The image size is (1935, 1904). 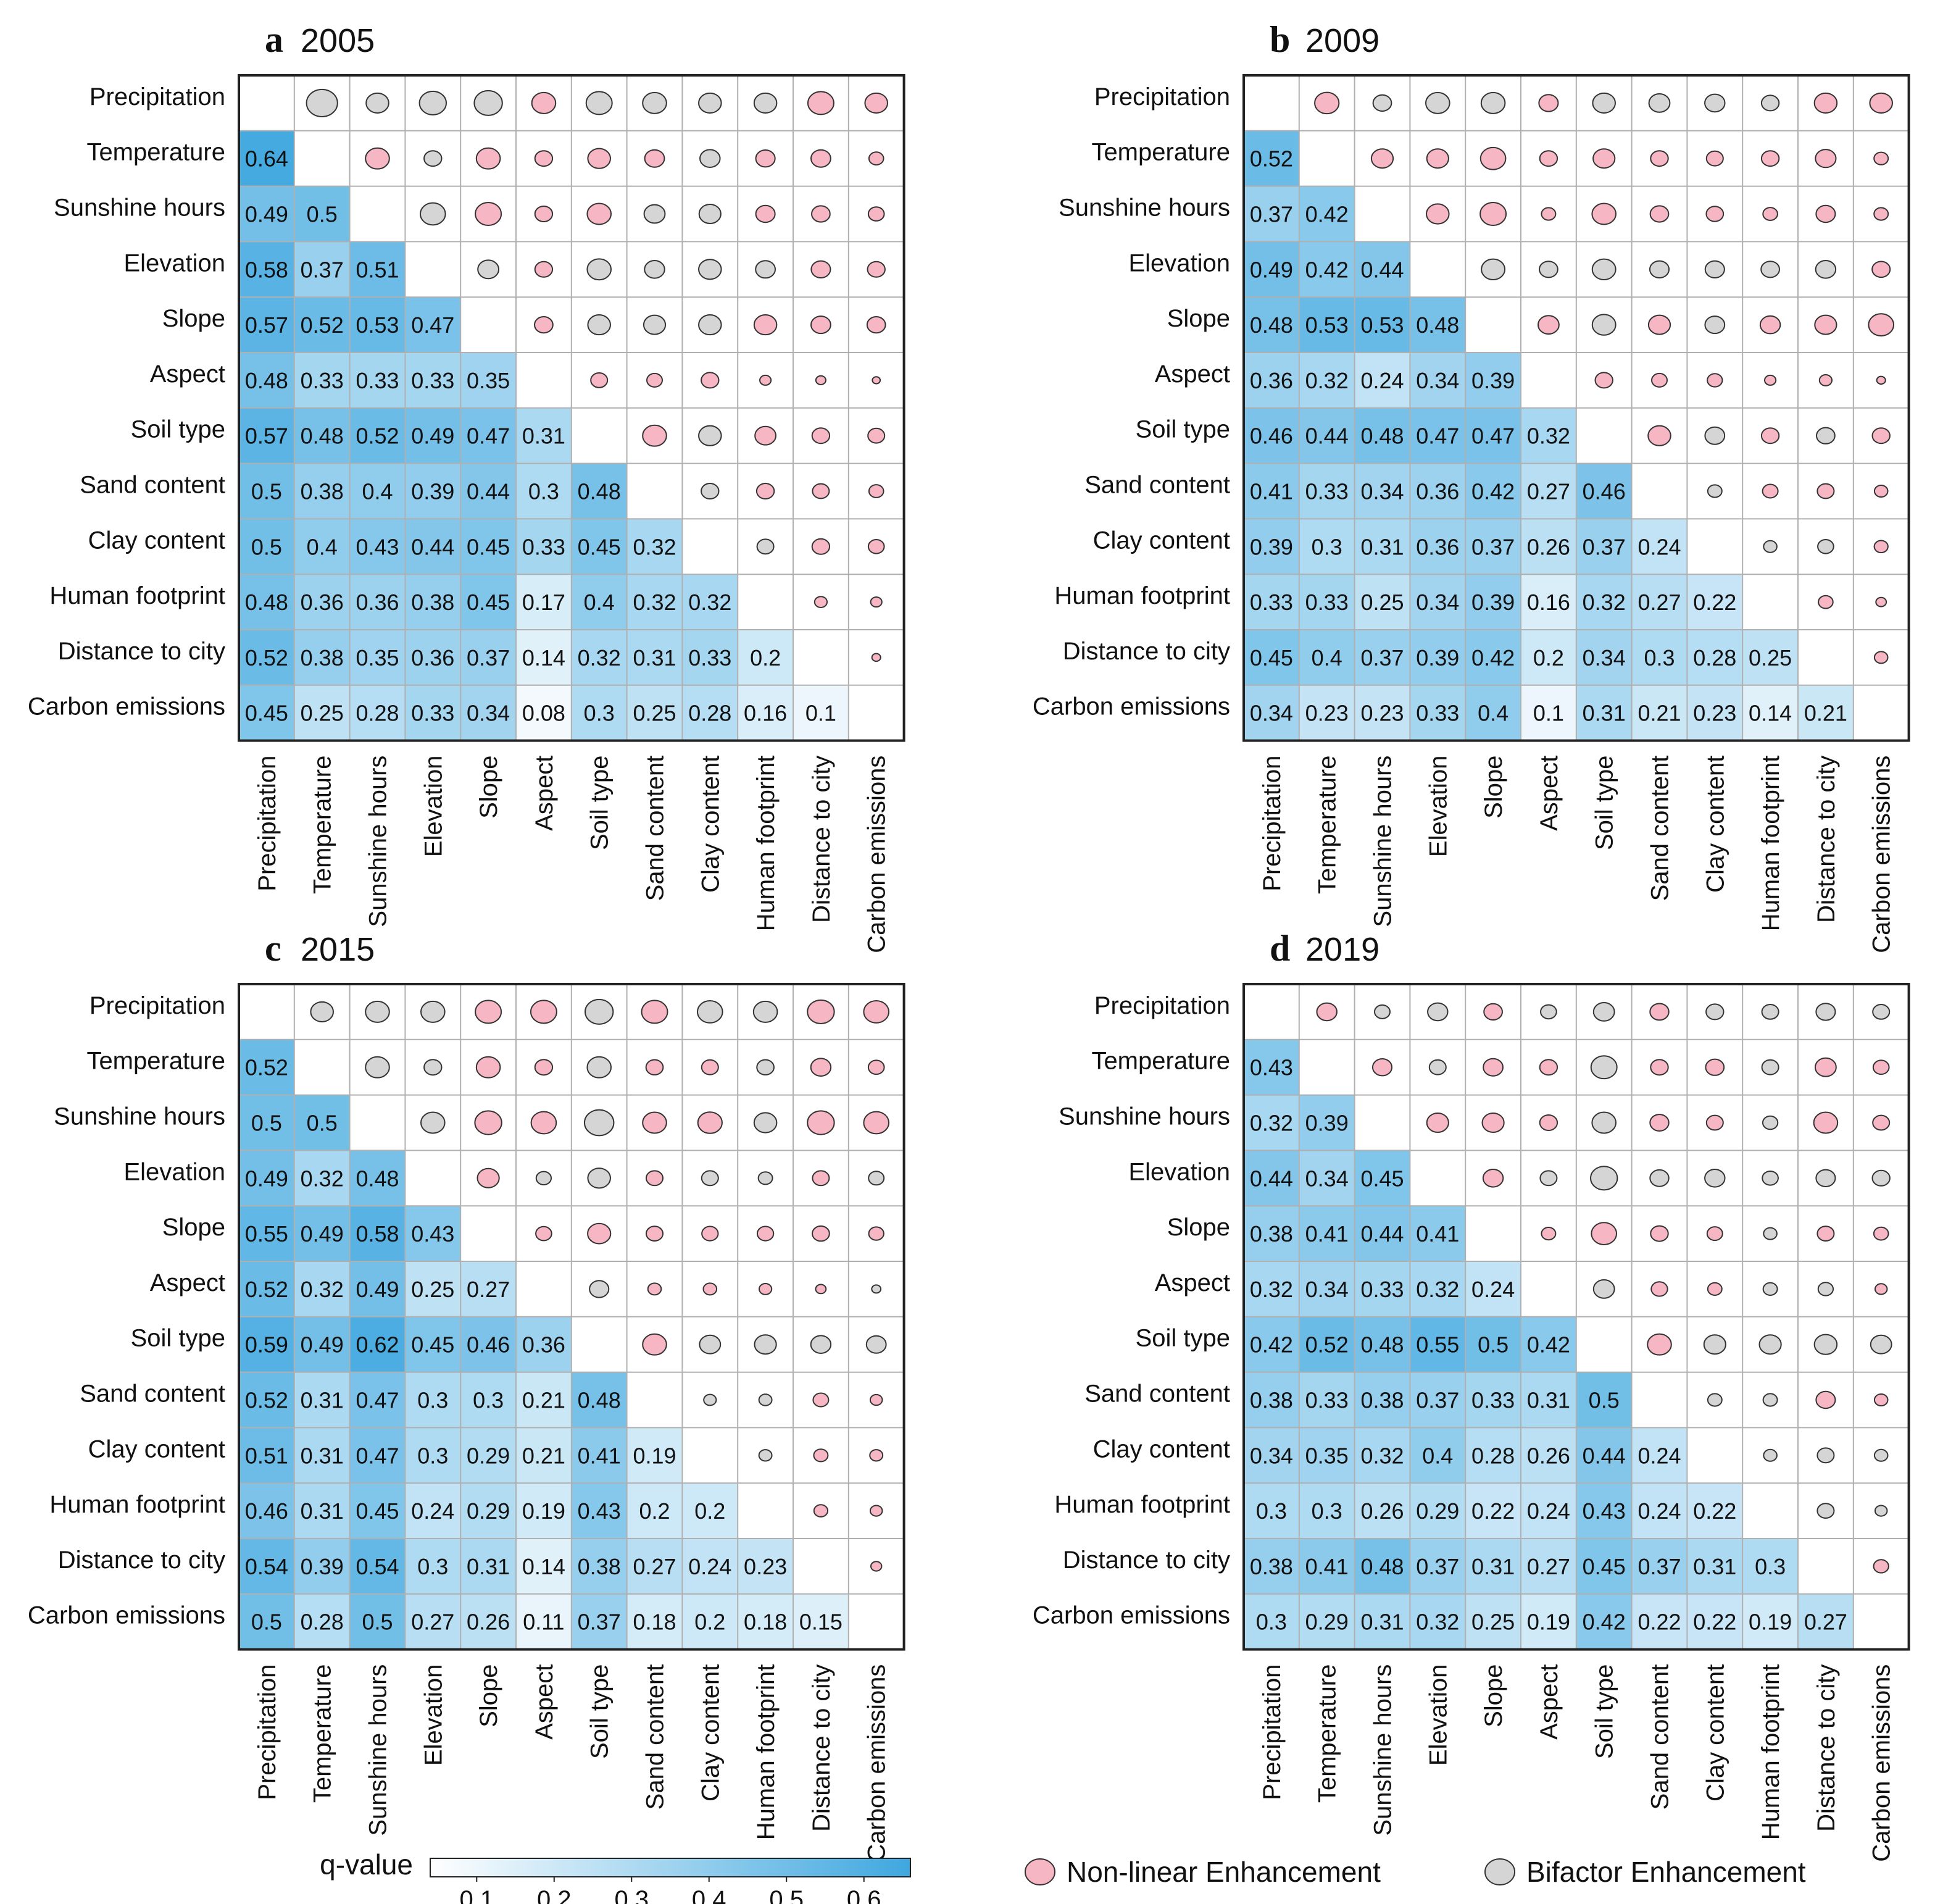 What do you see at coordinates (322, 269) in the screenshot?
I see `q-value-label: 0.37` at bounding box center [322, 269].